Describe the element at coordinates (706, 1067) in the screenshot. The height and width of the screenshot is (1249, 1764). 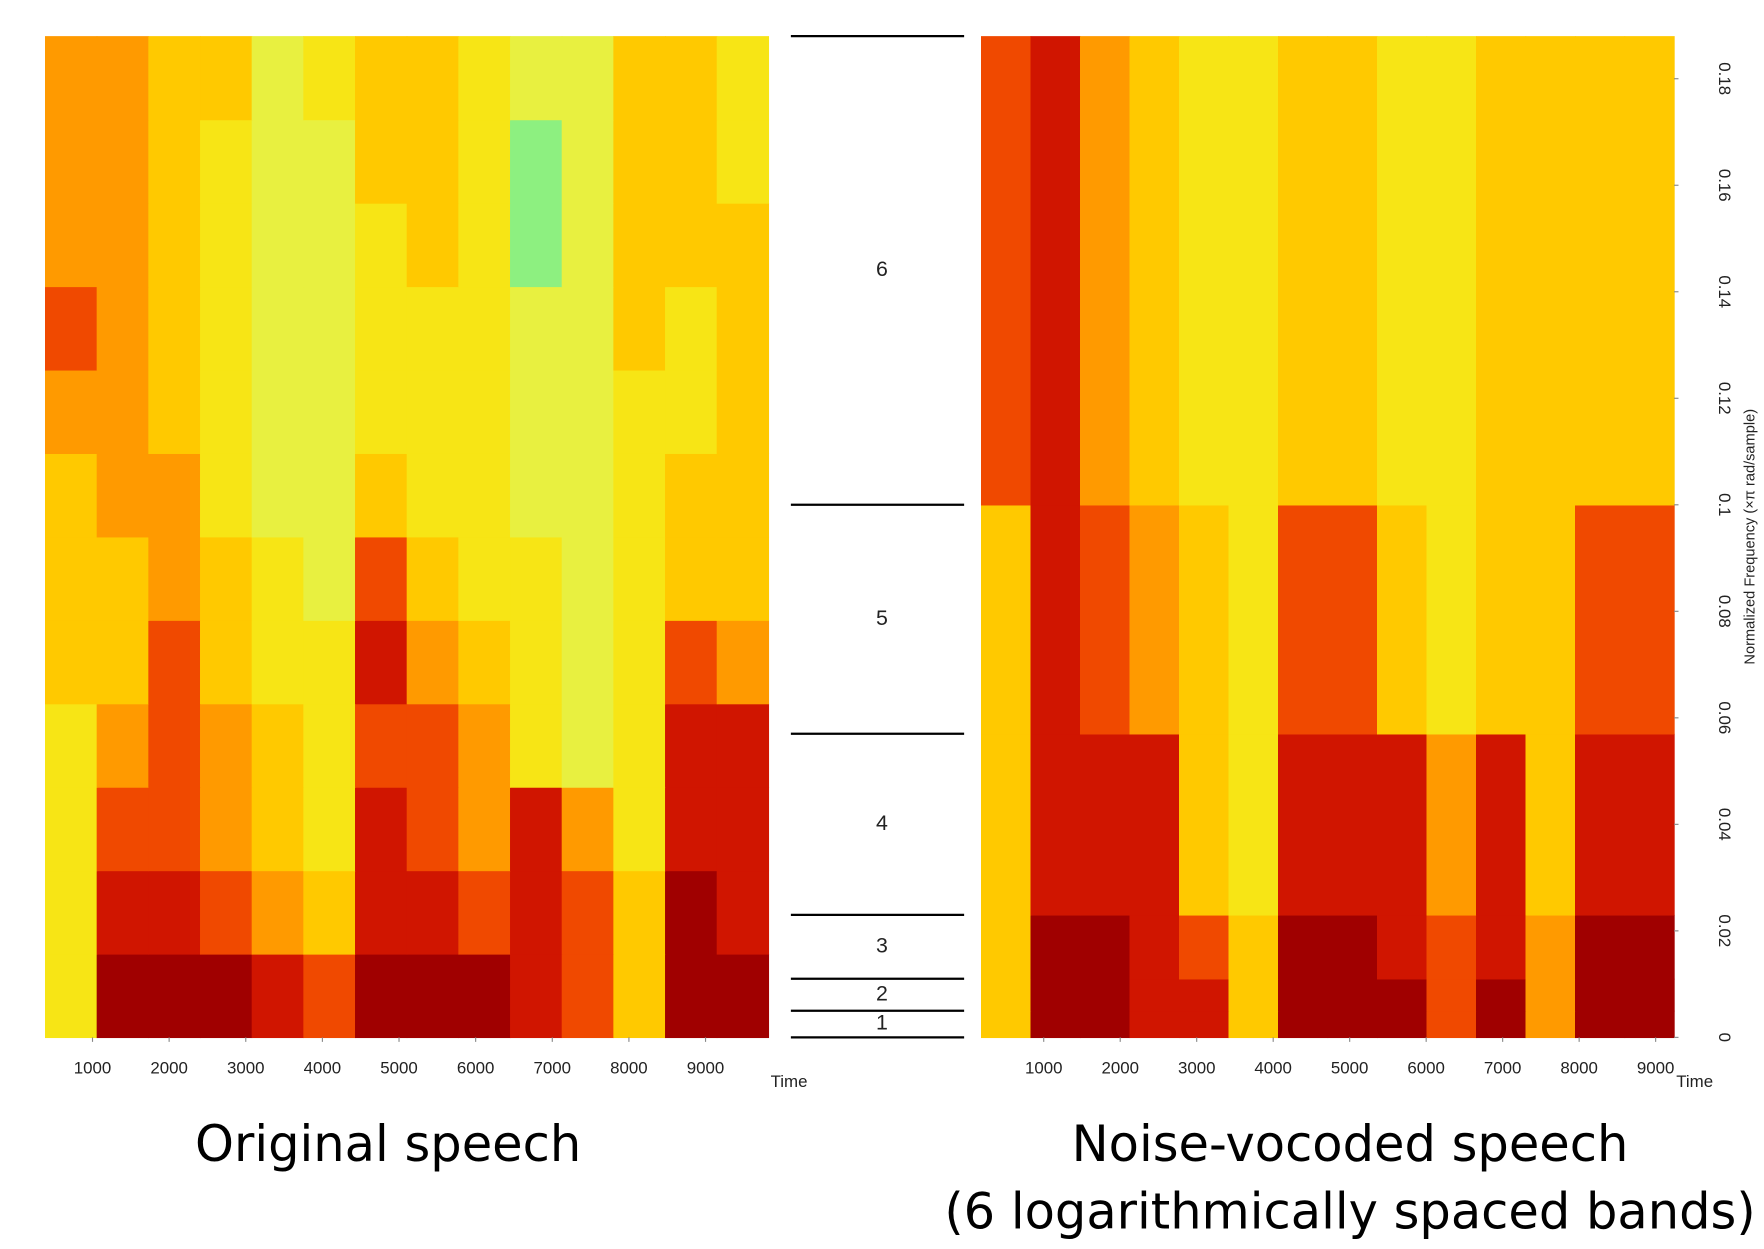
I see `x-tick-label: 9000` at that location.